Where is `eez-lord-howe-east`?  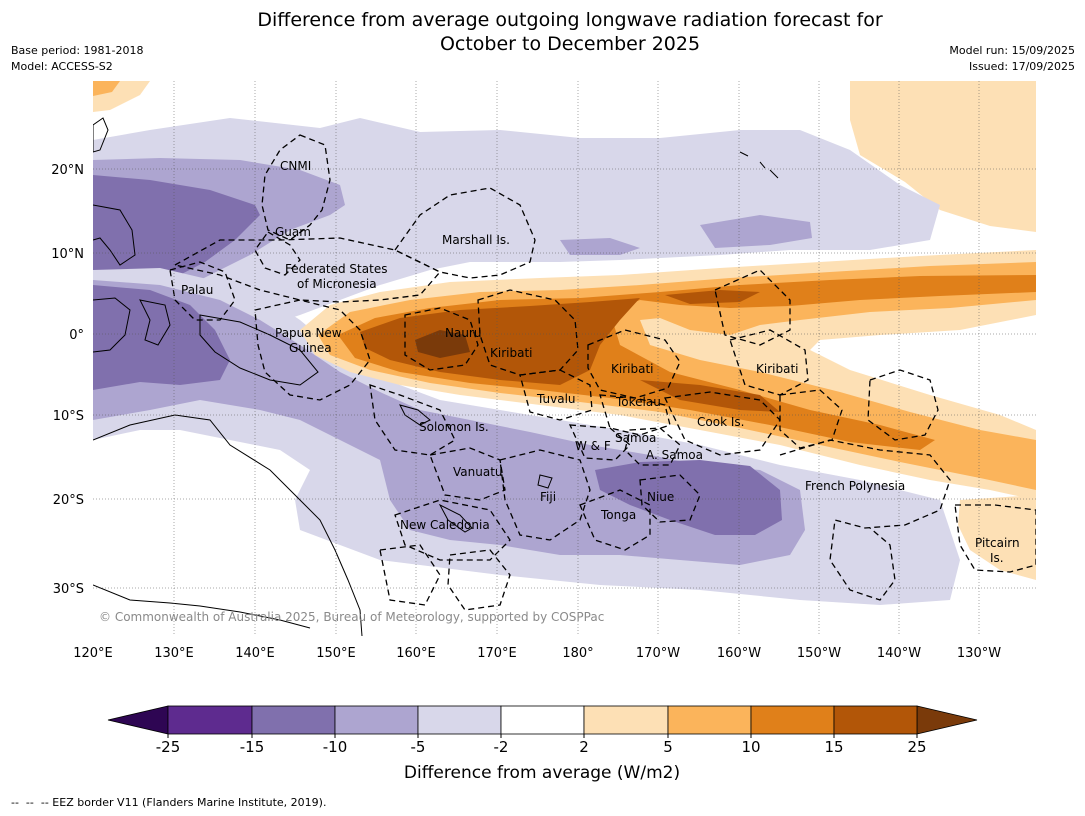
eez-lord-howe-east is located at coordinates (479, 580).